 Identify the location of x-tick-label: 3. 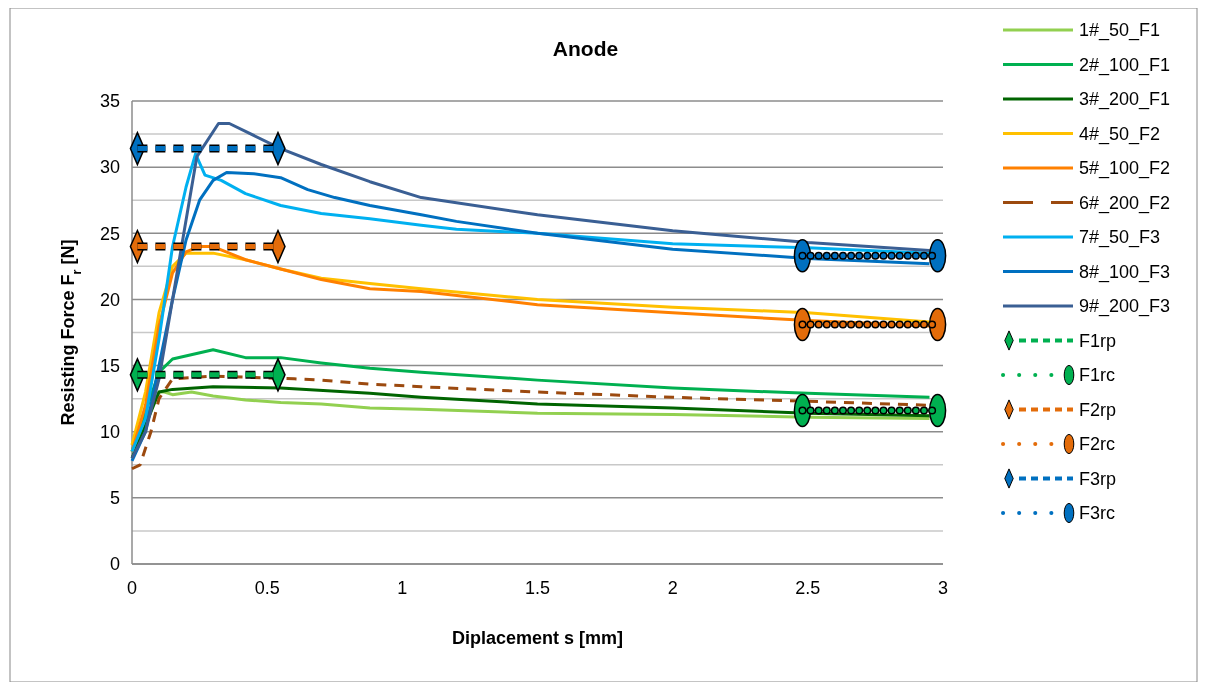
(943, 588).